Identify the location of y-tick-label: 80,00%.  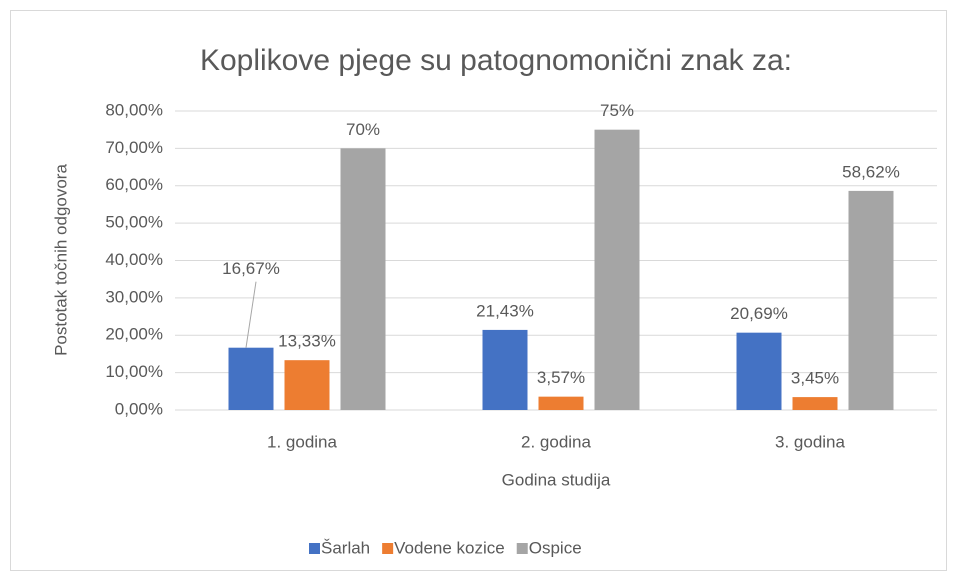
(134, 109).